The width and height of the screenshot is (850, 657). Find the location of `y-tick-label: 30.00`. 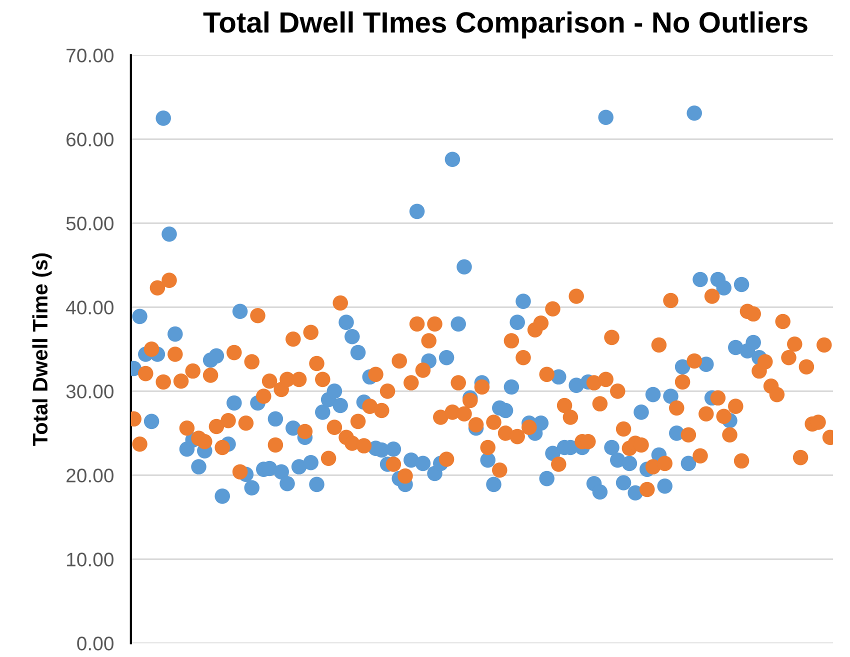

y-tick-label: 30.00 is located at coordinates (90, 391).